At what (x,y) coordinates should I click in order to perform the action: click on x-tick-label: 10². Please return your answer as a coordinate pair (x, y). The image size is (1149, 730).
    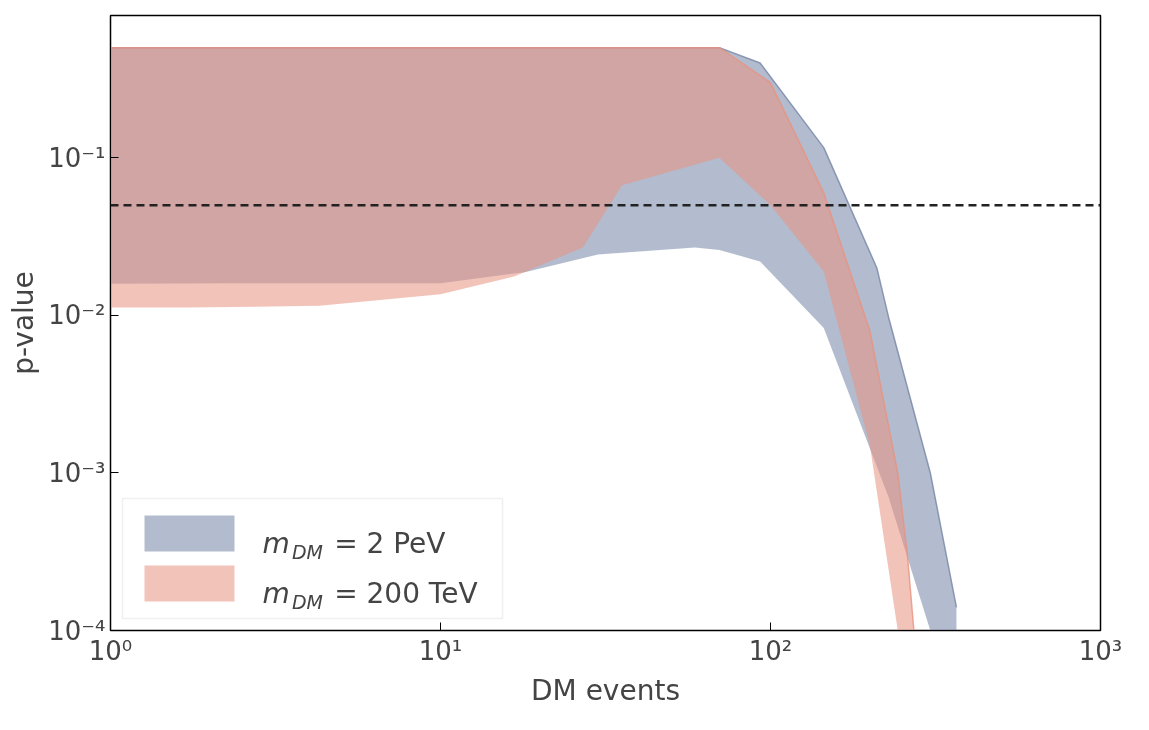
    Looking at the image, I should click on (770, 650).